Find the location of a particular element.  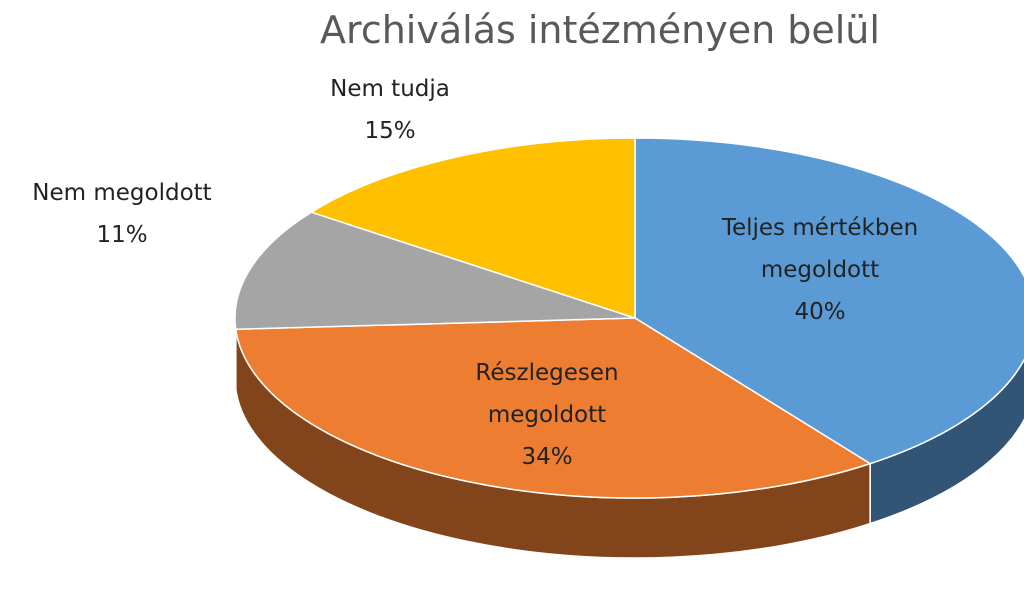

slice-label: Nem megoldott is located at coordinates (122, 193).